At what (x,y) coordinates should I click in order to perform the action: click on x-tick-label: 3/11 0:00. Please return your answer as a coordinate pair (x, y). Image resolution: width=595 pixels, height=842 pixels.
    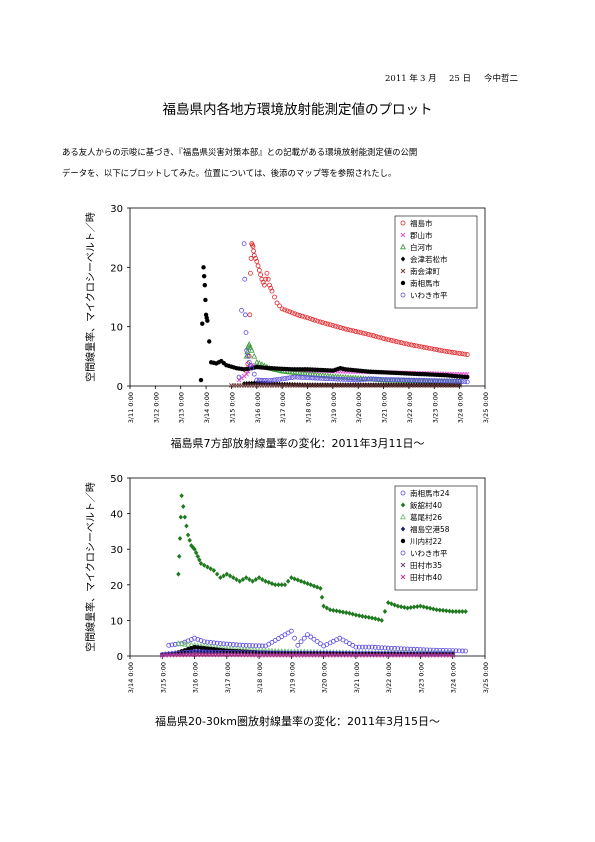
    Looking at the image, I should click on (131, 407).